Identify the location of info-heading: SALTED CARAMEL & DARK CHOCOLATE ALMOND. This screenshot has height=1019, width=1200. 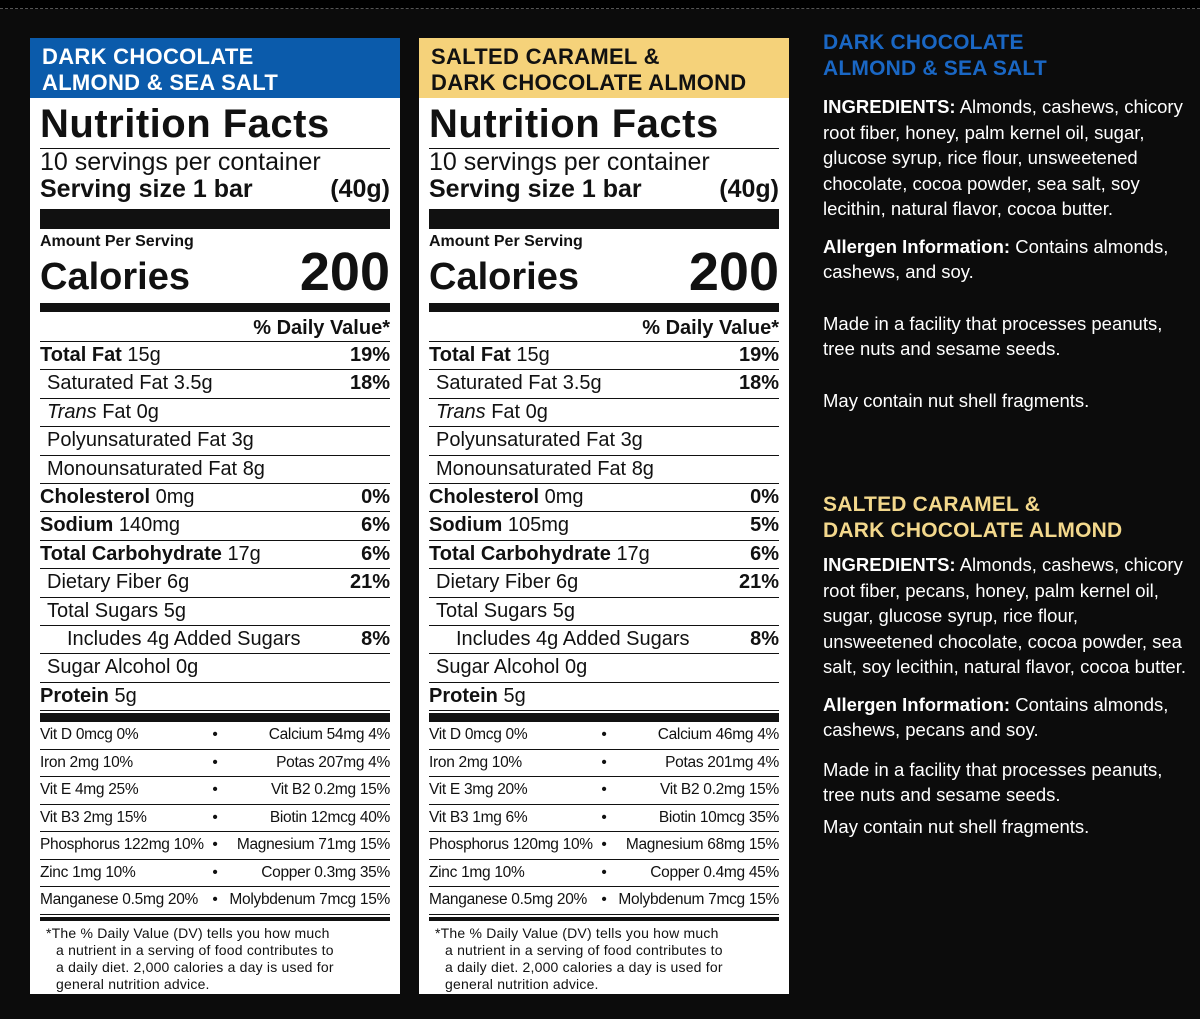
(973, 517).